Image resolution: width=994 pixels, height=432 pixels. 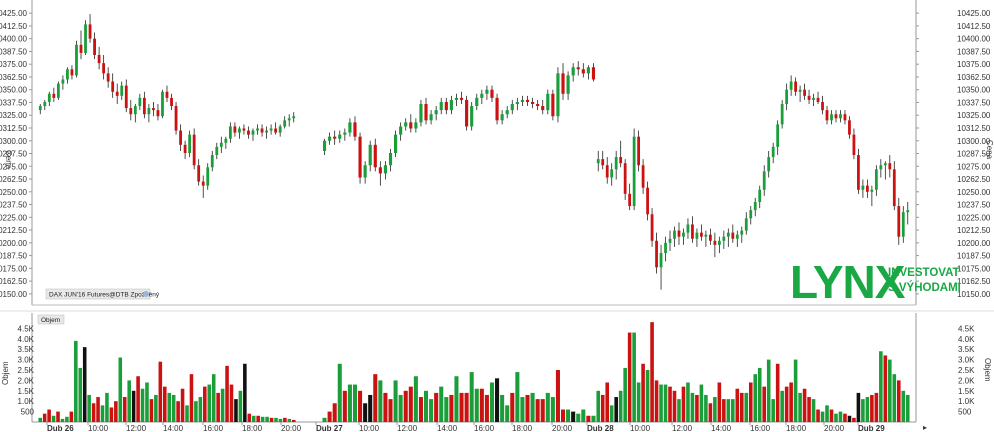 I want to click on instrument-label: DAX JUN'16 Futures@DTB Zpožděný, so click(x=104, y=295).